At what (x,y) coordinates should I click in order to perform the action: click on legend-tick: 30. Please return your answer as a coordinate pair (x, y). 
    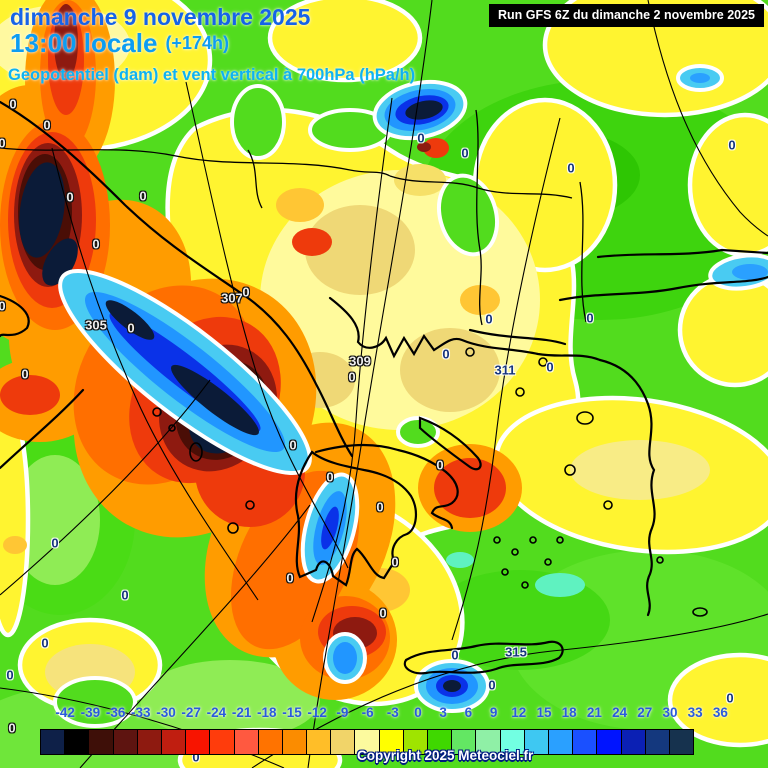
    Looking at the image, I should click on (670, 712).